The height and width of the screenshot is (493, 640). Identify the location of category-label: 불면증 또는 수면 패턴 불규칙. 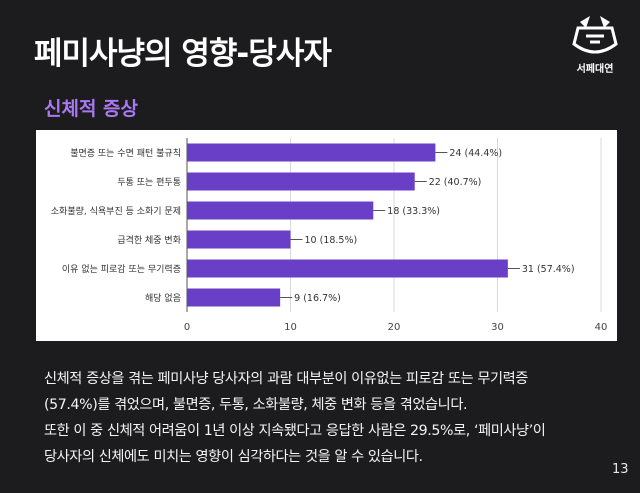
(125, 153).